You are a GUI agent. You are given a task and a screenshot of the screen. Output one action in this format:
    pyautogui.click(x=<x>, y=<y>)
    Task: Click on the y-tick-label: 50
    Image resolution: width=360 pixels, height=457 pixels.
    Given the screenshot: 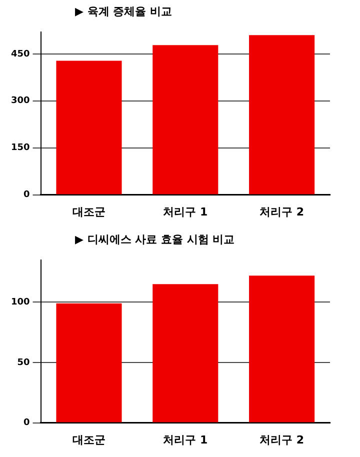 What is the action you would take?
    pyautogui.click(x=23, y=363)
    